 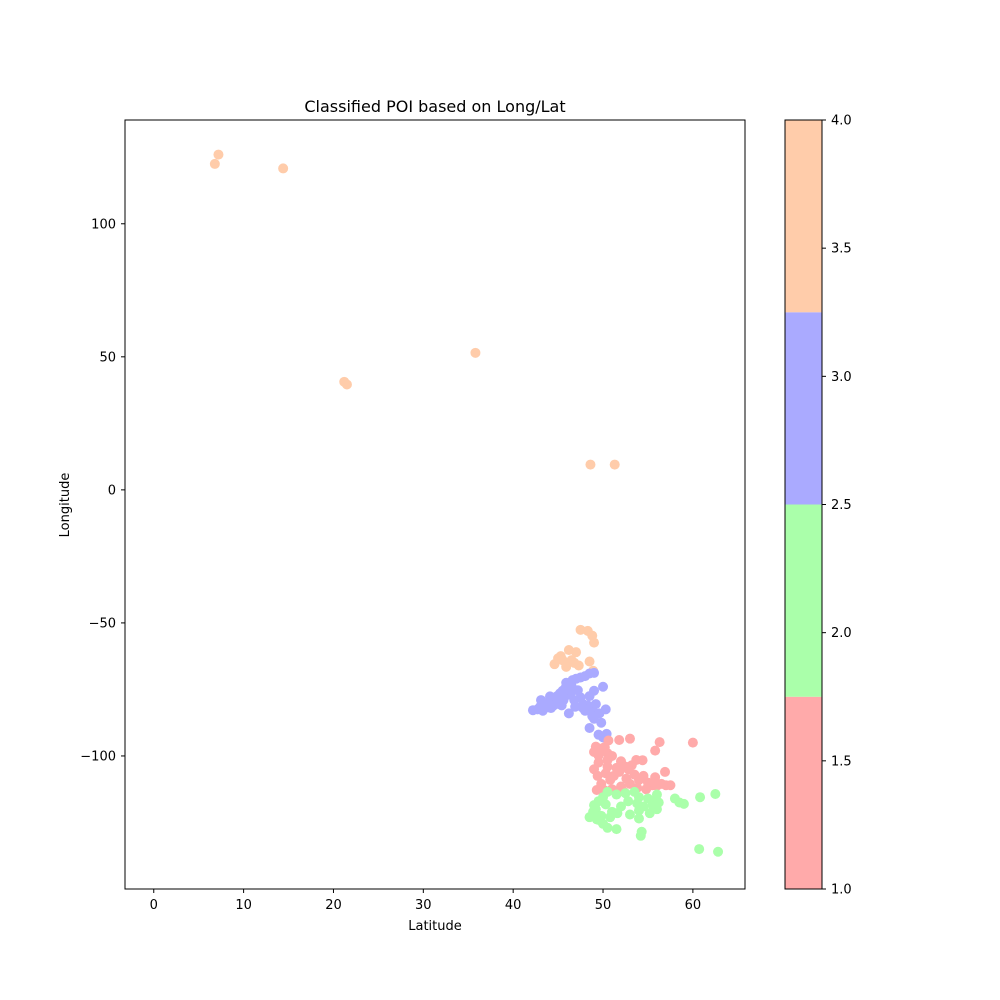 I want to click on x-tick-label: 10, so click(x=243, y=905).